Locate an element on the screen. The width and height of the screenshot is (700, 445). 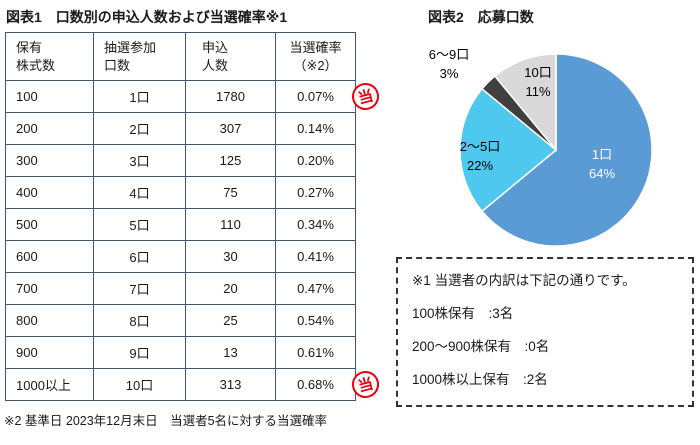
table-header-row: 保有 株式数 抽選参加 口数 申込 人数 当選確率 （※2） is located at coordinates (180, 56).